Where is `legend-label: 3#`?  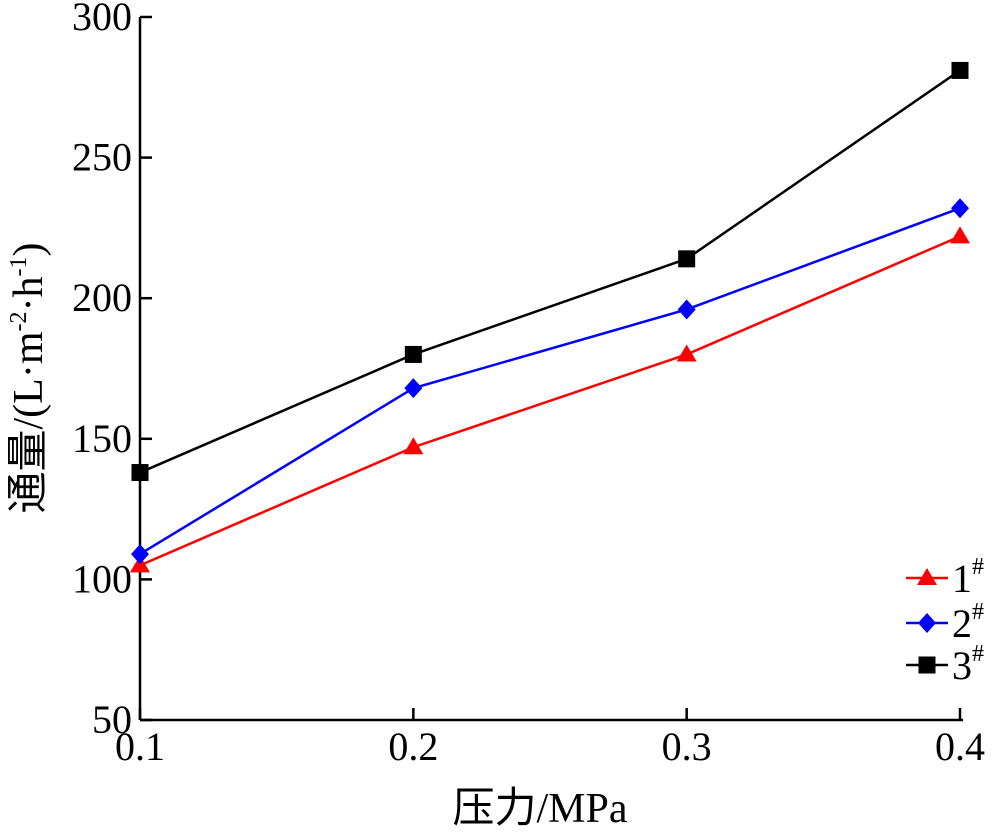 legend-label: 3# is located at coordinates (968, 664).